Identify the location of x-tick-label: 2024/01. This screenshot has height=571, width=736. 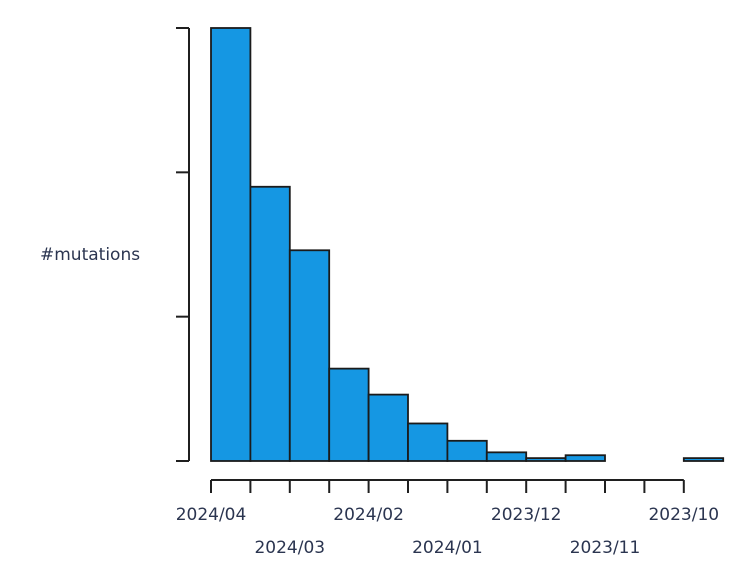
(447, 548).